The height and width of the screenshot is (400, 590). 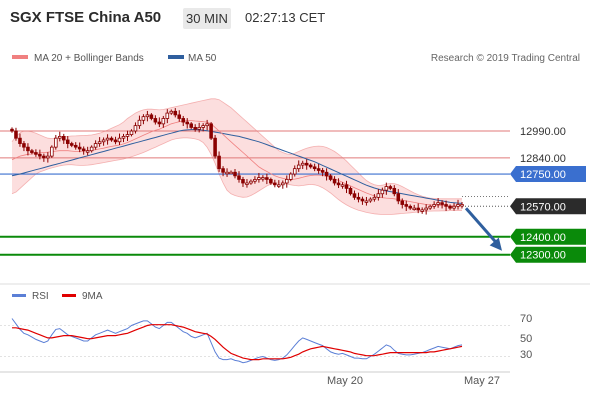 I want to click on level-label: 12300.00, so click(x=543, y=256).